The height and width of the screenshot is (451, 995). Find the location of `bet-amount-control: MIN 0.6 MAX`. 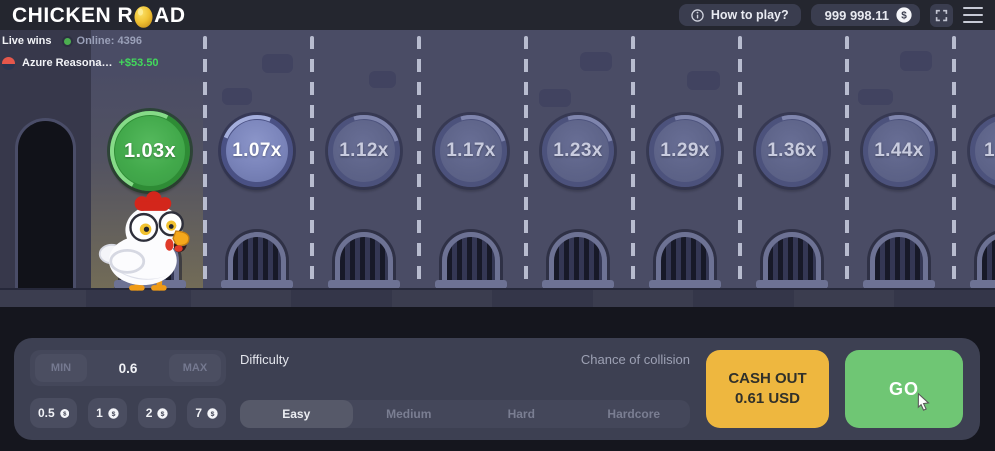

bet-amount-control: MIN 0.6 MAX is located at coordinates (128, 368).